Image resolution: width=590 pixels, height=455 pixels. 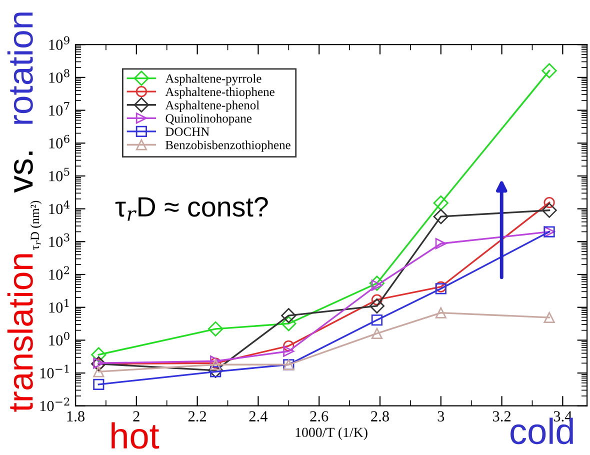 I want to click on text: hot, so click(x=136, y=435).